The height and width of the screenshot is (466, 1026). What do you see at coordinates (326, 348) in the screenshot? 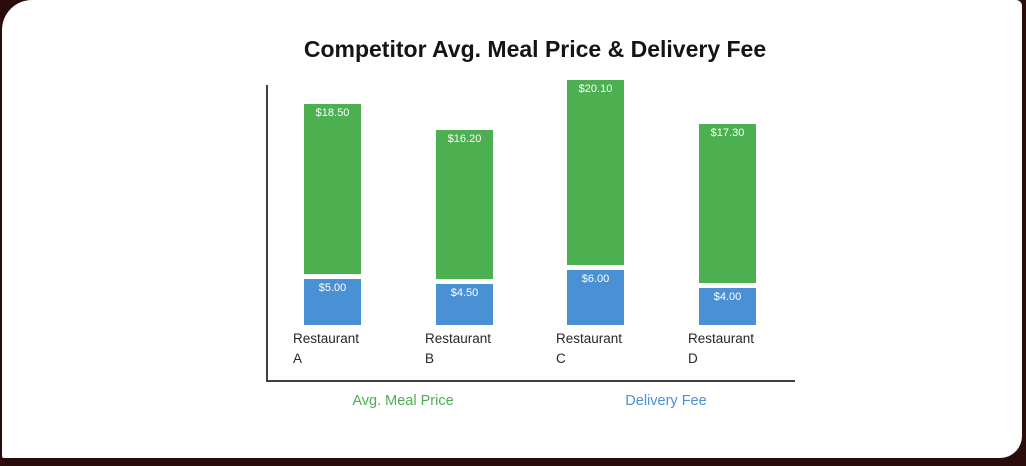
I see `category-label: Restaurant A` at bounding box center [326, 348].